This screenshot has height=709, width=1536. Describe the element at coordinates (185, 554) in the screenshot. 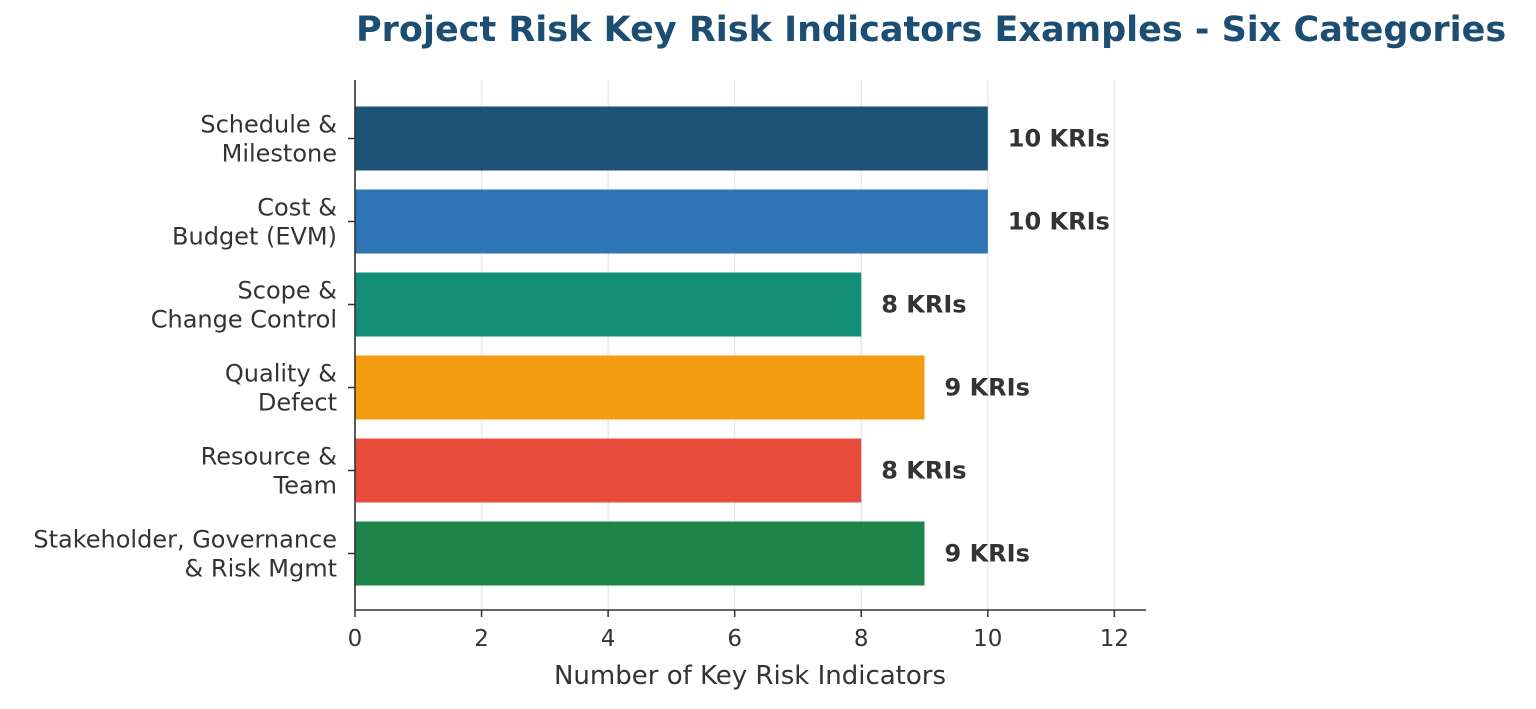

I see `category-label: Stakeholder, Governance & Risk Mgmt` at that location.